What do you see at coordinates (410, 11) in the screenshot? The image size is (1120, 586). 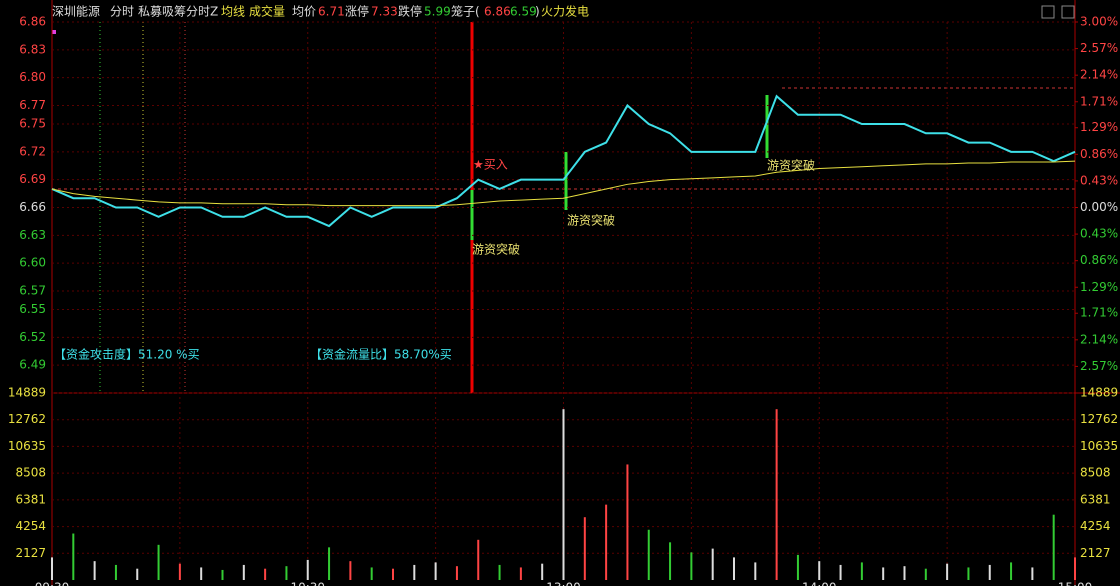 I see `limit-down-label: 跌停` at bounding box center [410, 11].